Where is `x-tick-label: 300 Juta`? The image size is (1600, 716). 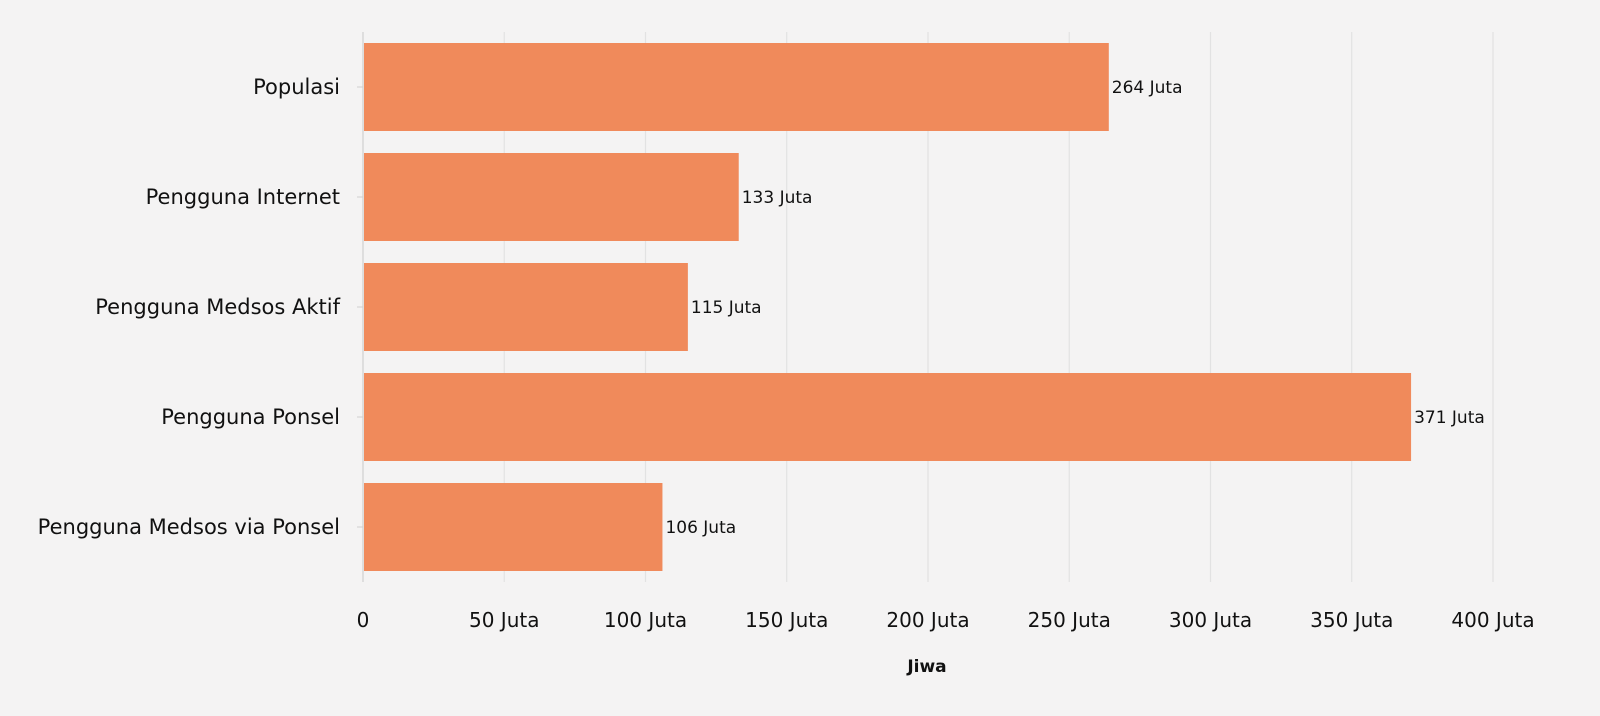 x-tick-label: 300 Juta is located at coordinates (1210, 620).